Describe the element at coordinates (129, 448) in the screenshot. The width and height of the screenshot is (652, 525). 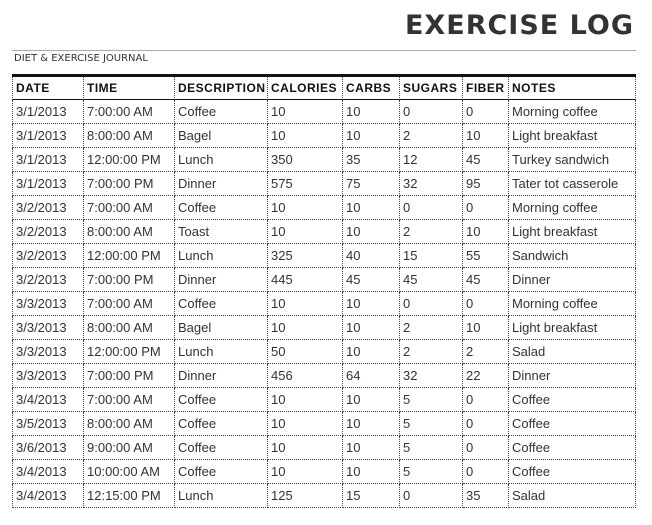
I see `table-cell: 9:00:00 AM` at that location.